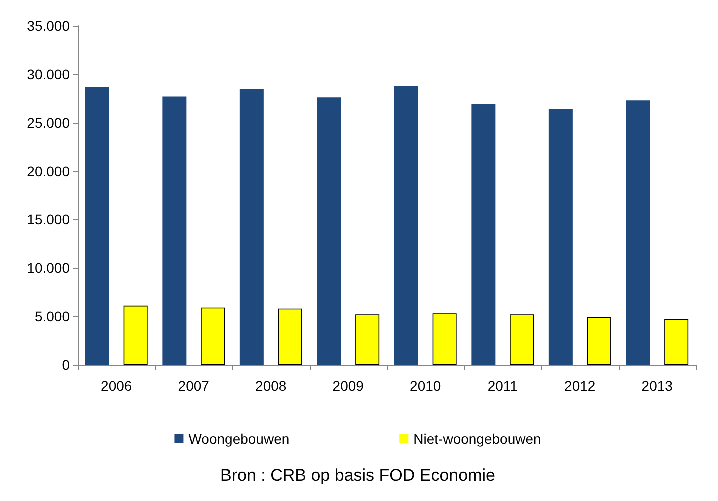 The image size is (718, 501). I want to click on legend-label: Woongebouwen, so click(239, 439).